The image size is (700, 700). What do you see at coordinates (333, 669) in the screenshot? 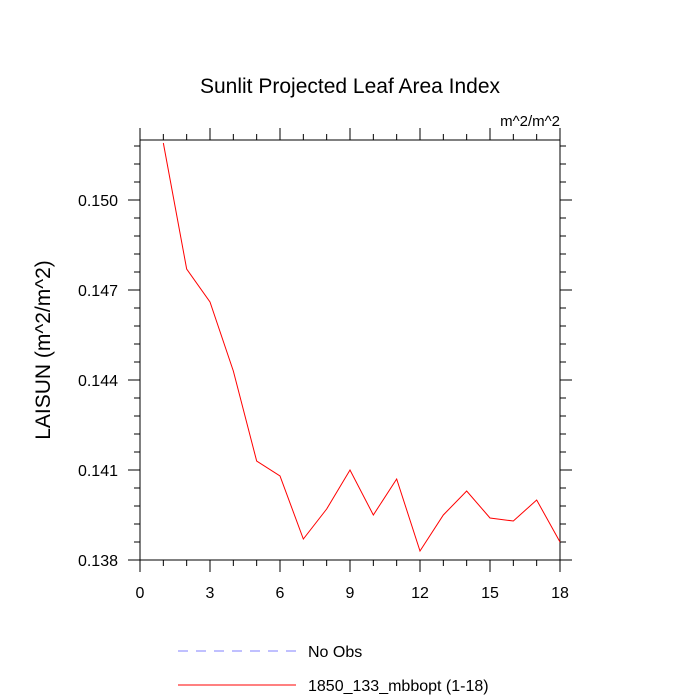
I see `legend: No Obs 1850_133_mbbopt (1-18)` at bounding box center [333, 669].